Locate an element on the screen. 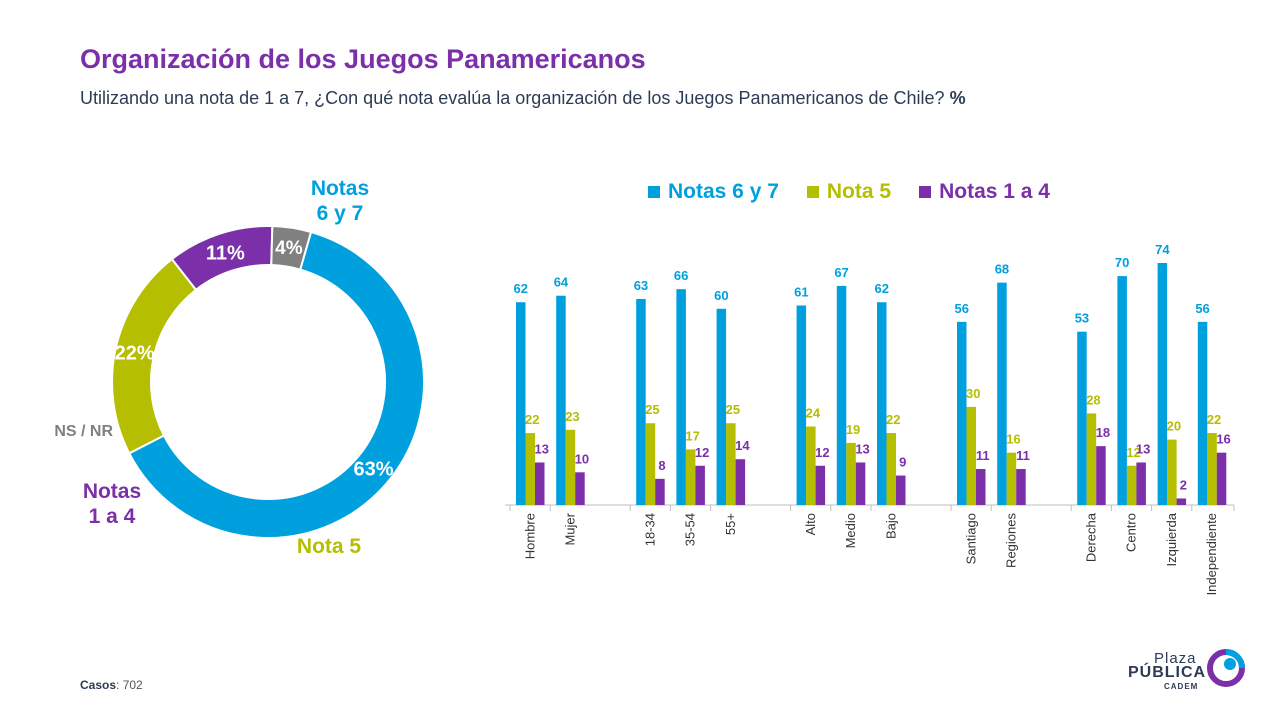 The image size is (1274, 711). legend-item-low: Notas 1 a 4 is located at coordinates (984, 192).